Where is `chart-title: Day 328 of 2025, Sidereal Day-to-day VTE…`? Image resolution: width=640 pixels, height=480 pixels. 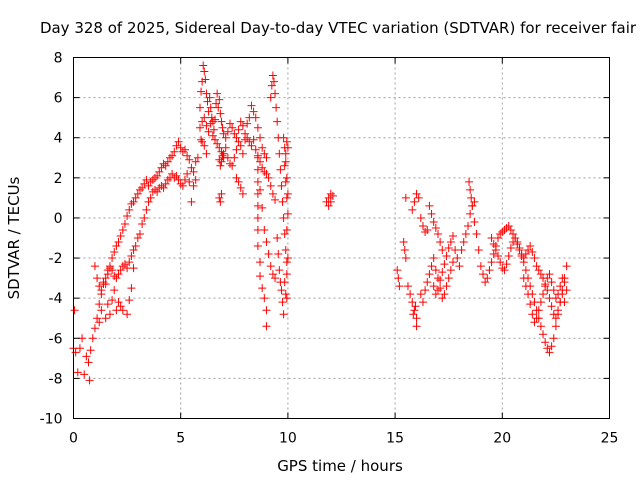
chart-title: Day 328 of 2025, Sidereal Day-to-day VTE… is located at coordinates (338, 28).